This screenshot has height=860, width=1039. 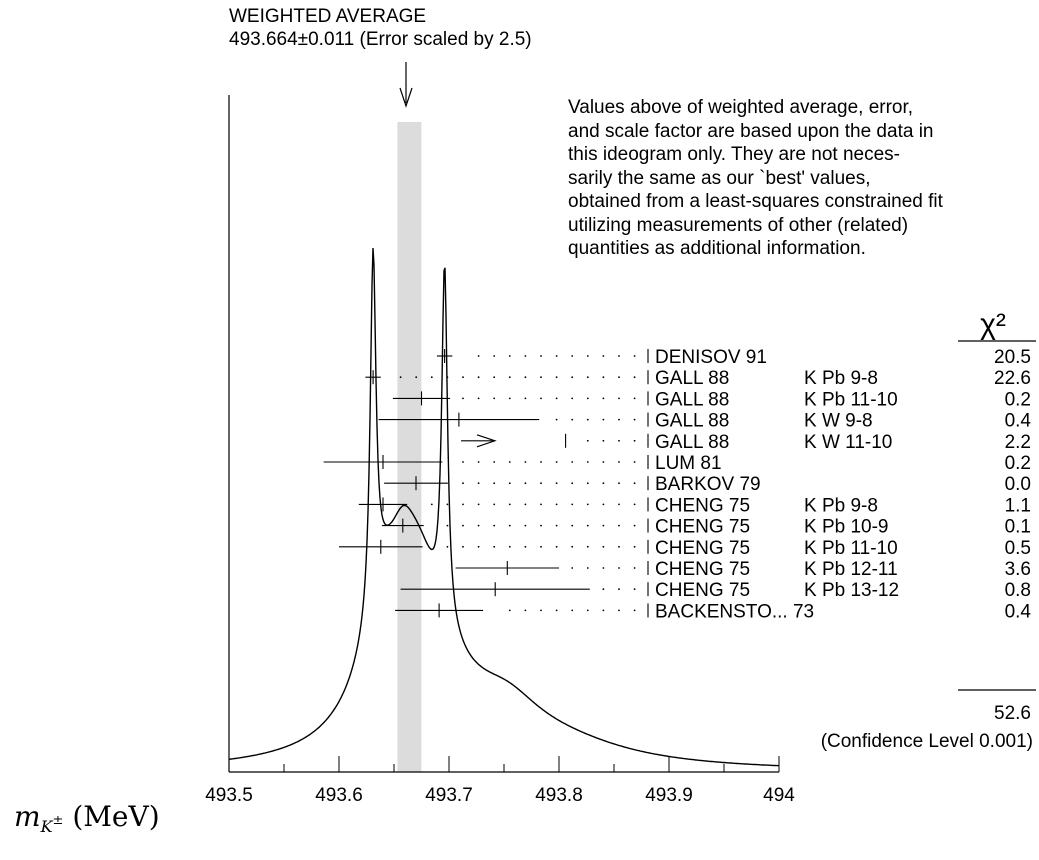 I want to click on x-tick-label: 493.5, so click(x=229, y=795).